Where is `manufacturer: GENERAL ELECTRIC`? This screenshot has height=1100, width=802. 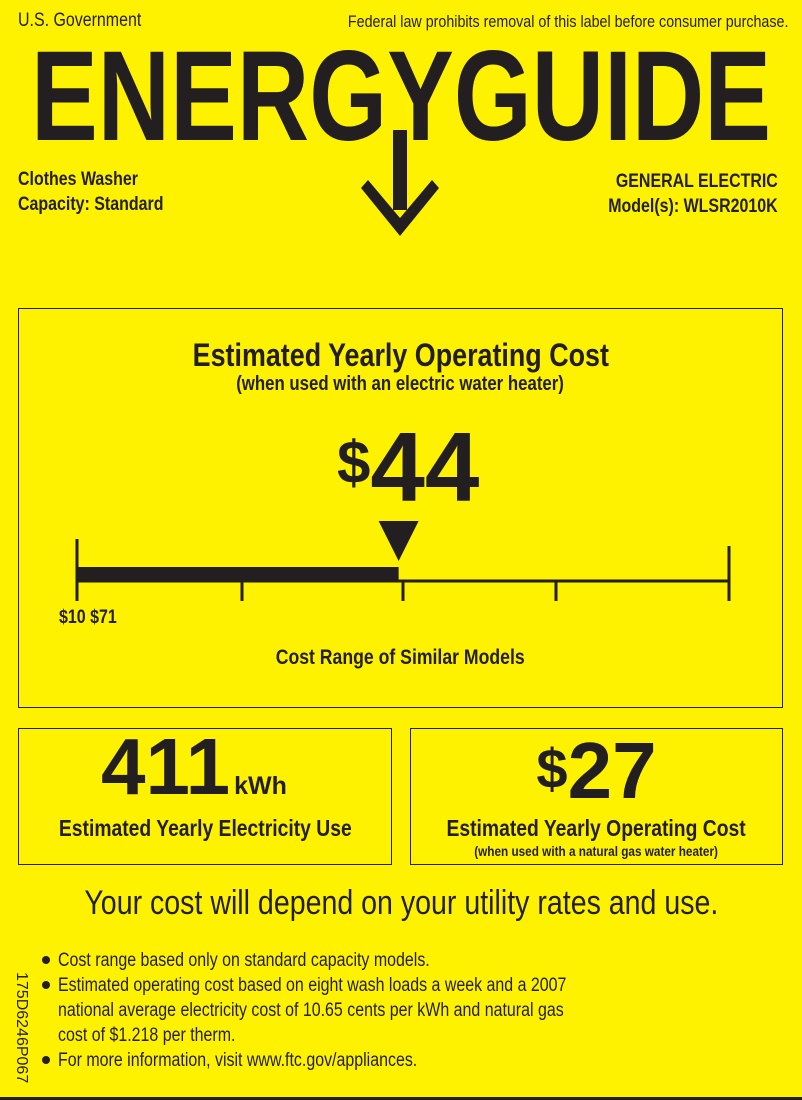
manufacturer: GENERAL ELECTRIC is located at coordinates (697, 181).